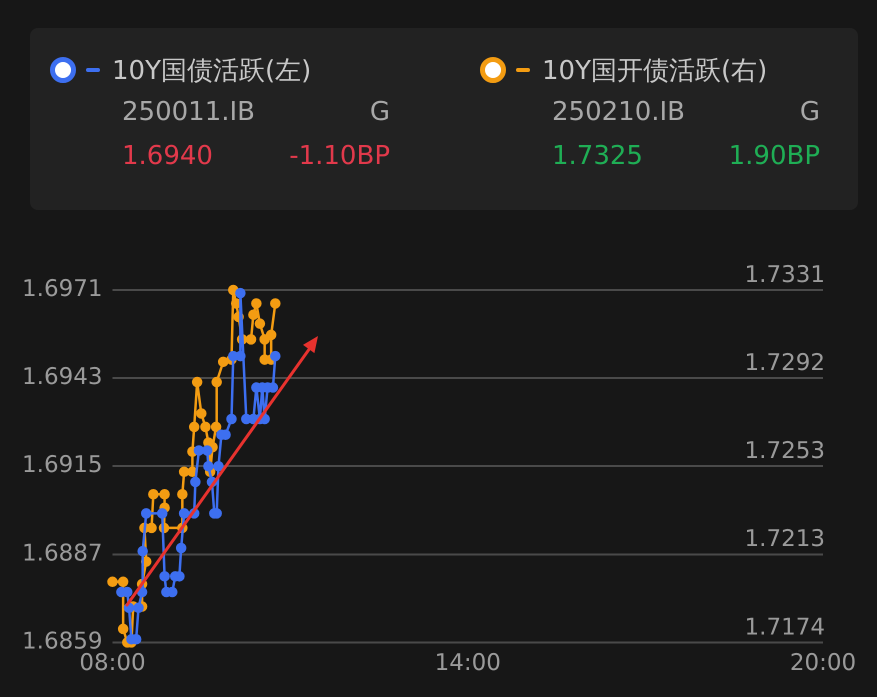 This screenshot has width=877, height=697. What do you see at coordinates (784, 363) in the screenshot?
I see `y2-tick-label: 1.7292` at bounding box center [784, 363].